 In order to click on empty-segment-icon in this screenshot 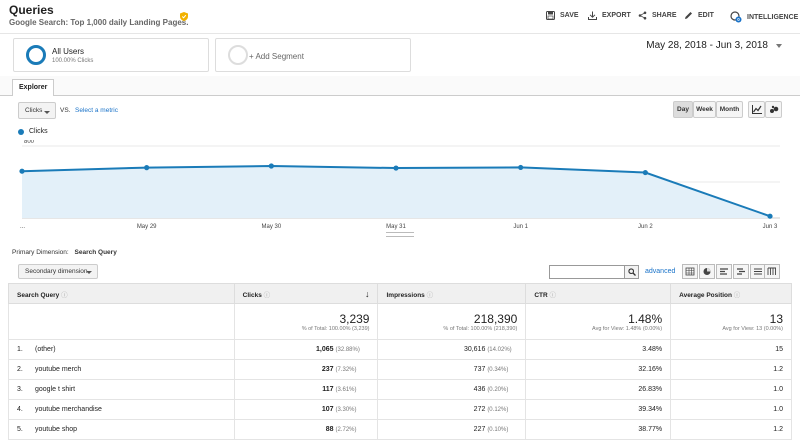, I will do `click(238, 55)`.